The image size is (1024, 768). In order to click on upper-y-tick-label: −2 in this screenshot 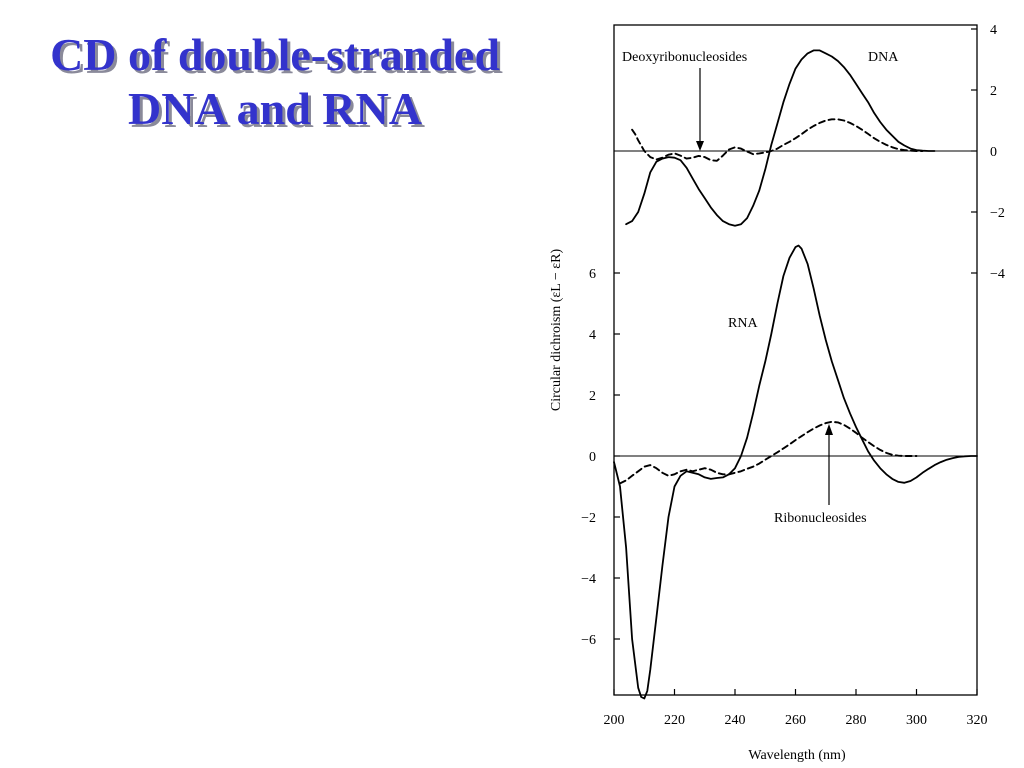, I will do `click(997, 213)`.